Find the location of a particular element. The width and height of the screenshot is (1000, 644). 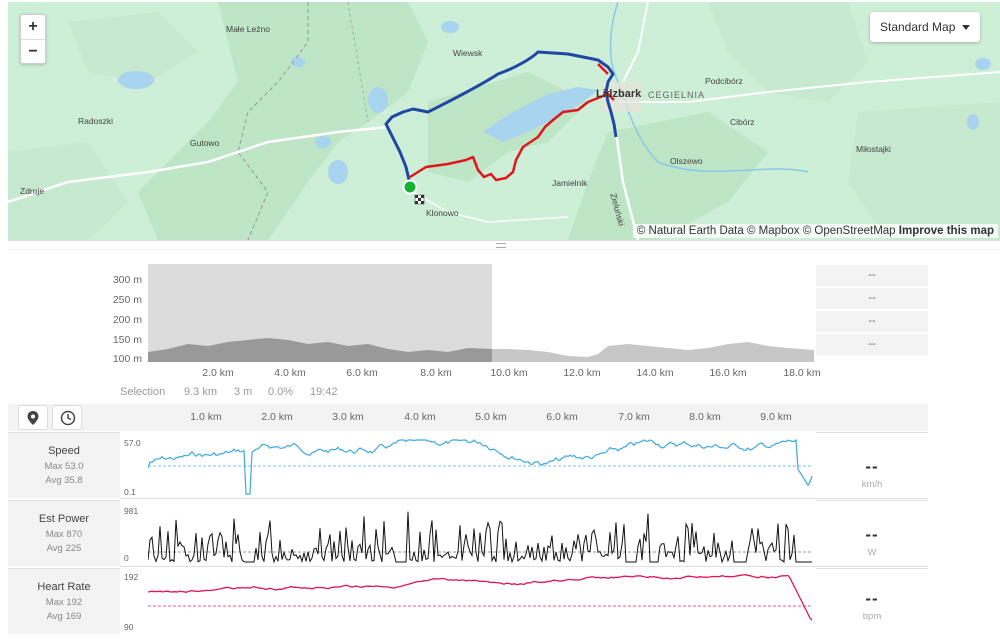

elevation-x-label: 14.0 km is located at coordinates (655, 373).